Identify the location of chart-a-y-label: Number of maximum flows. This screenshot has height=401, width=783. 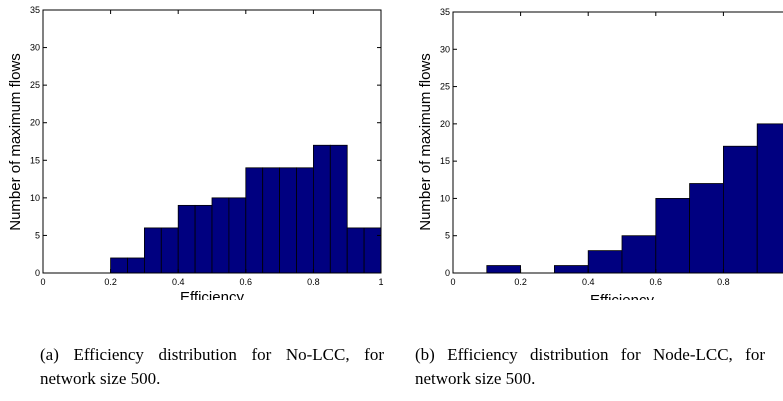
(15, 142).